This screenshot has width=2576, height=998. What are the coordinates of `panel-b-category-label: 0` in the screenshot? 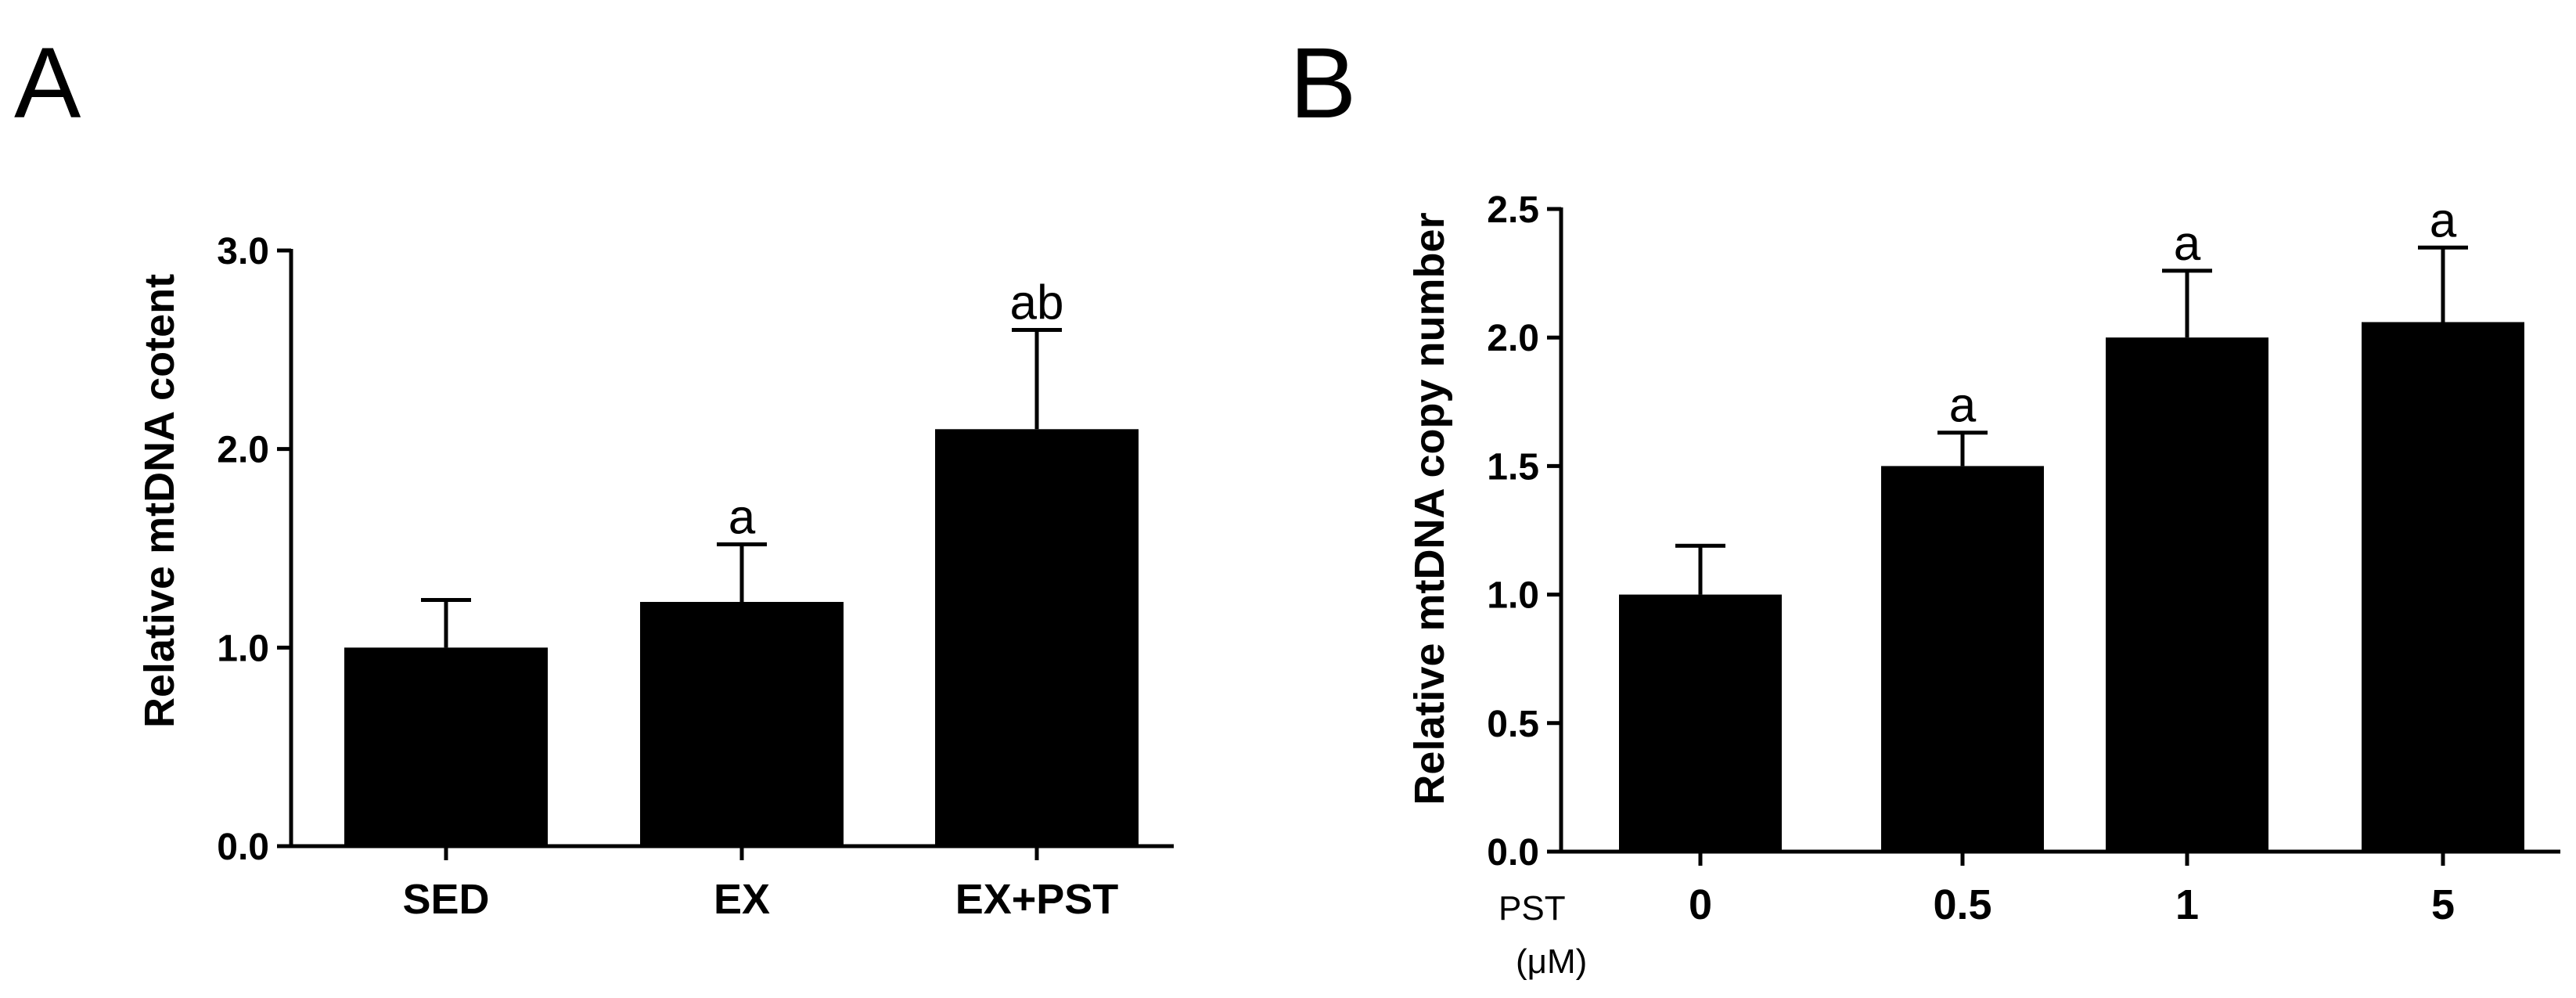 It's located at (1701, 904).